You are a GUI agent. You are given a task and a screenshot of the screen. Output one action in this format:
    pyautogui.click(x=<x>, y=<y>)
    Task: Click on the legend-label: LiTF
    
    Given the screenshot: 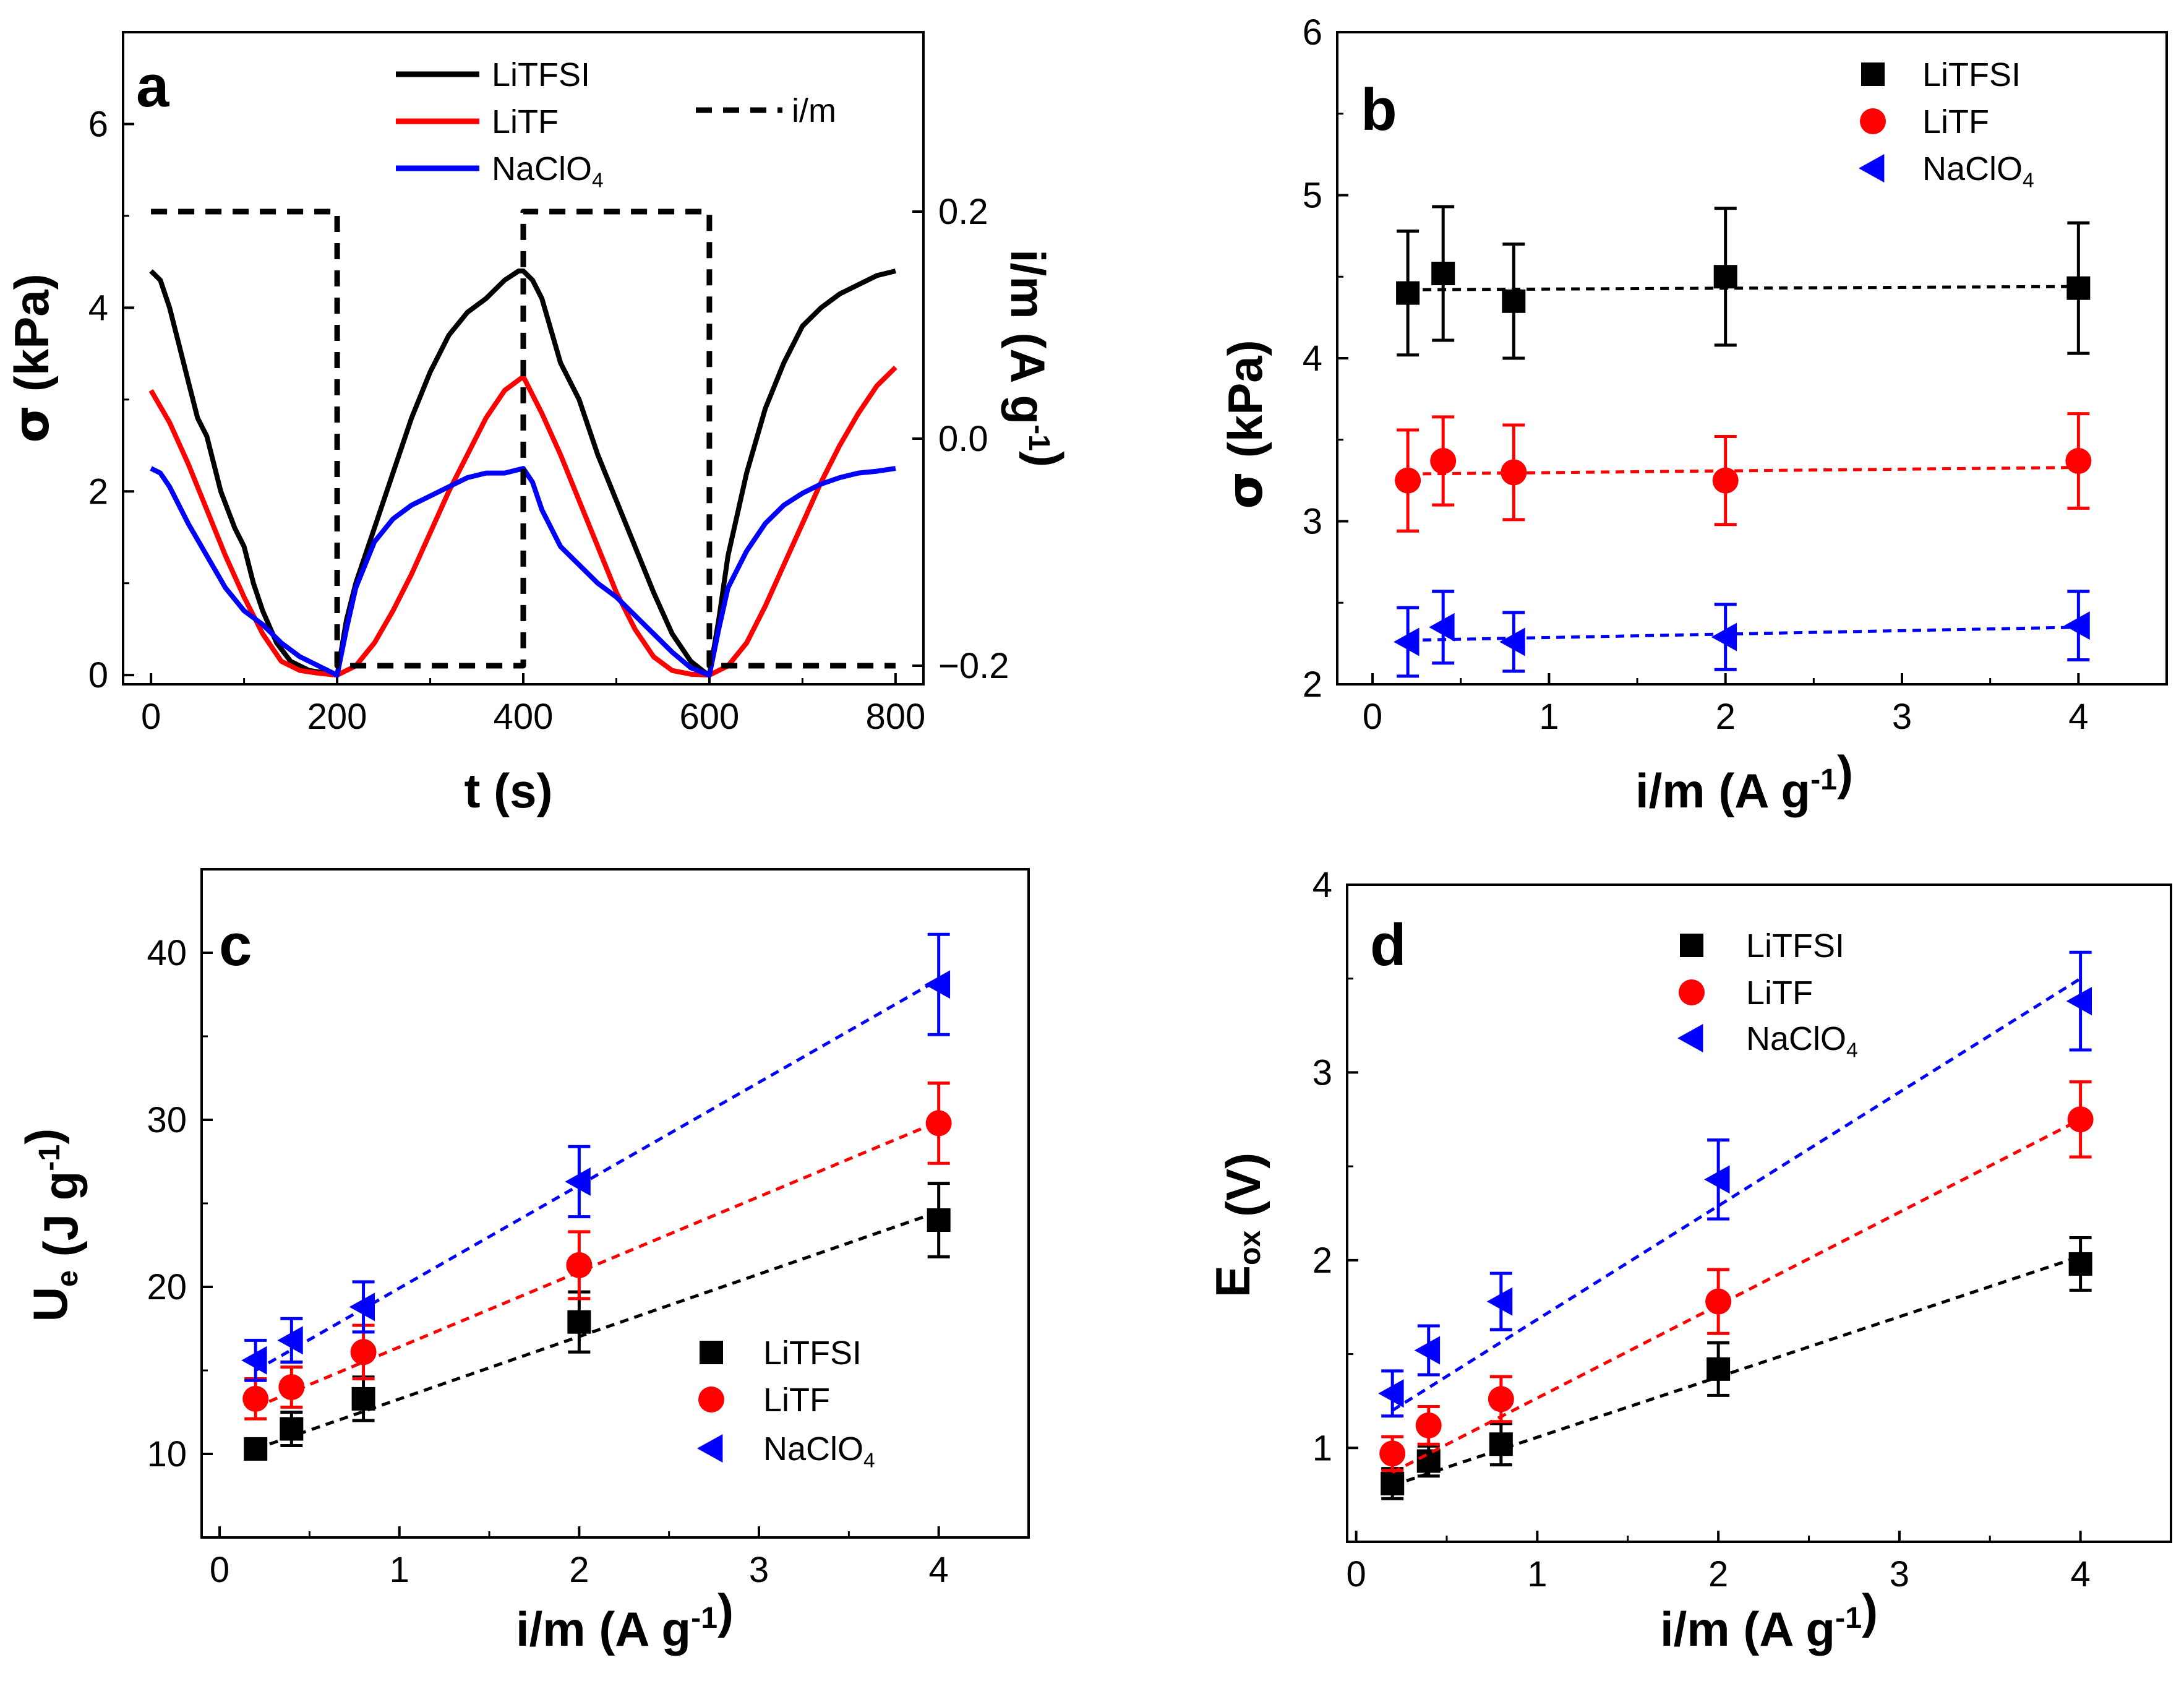 What is the action you would take?
    pyautogui.click(x=525, y=121)
    